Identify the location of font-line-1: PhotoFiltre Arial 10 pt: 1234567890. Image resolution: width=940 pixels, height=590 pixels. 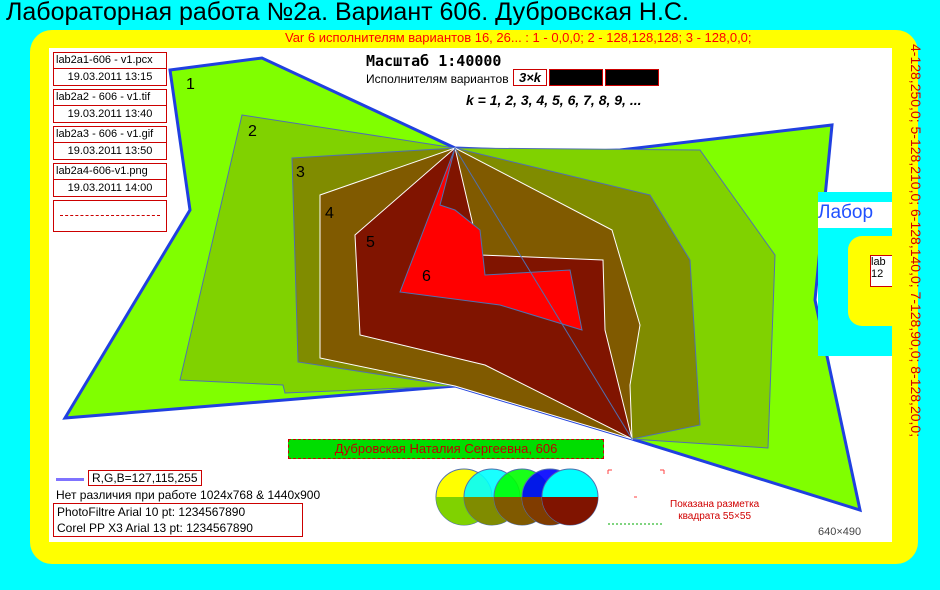
(151, 512).